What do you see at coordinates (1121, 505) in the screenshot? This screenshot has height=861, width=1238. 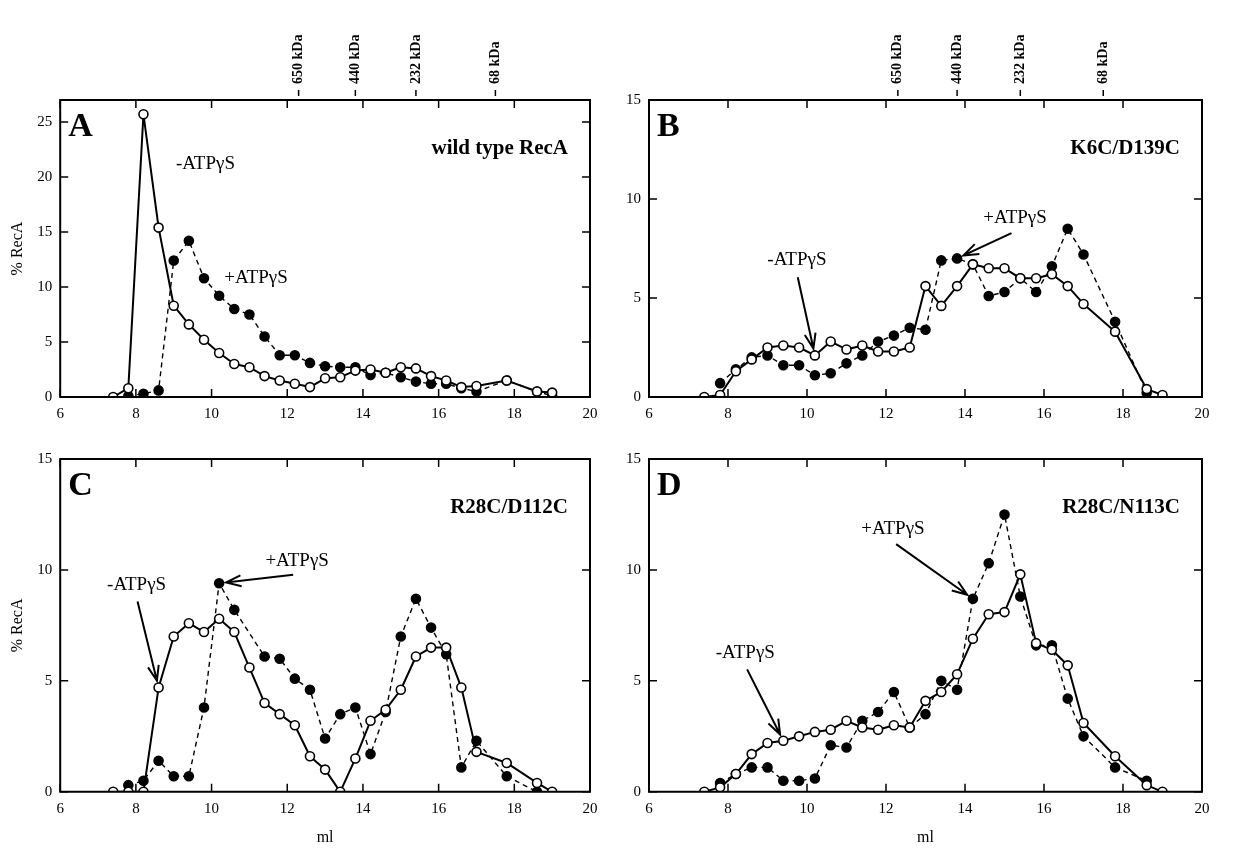 I see `text: R28C/N113C` at bounding box center [1121, 505].